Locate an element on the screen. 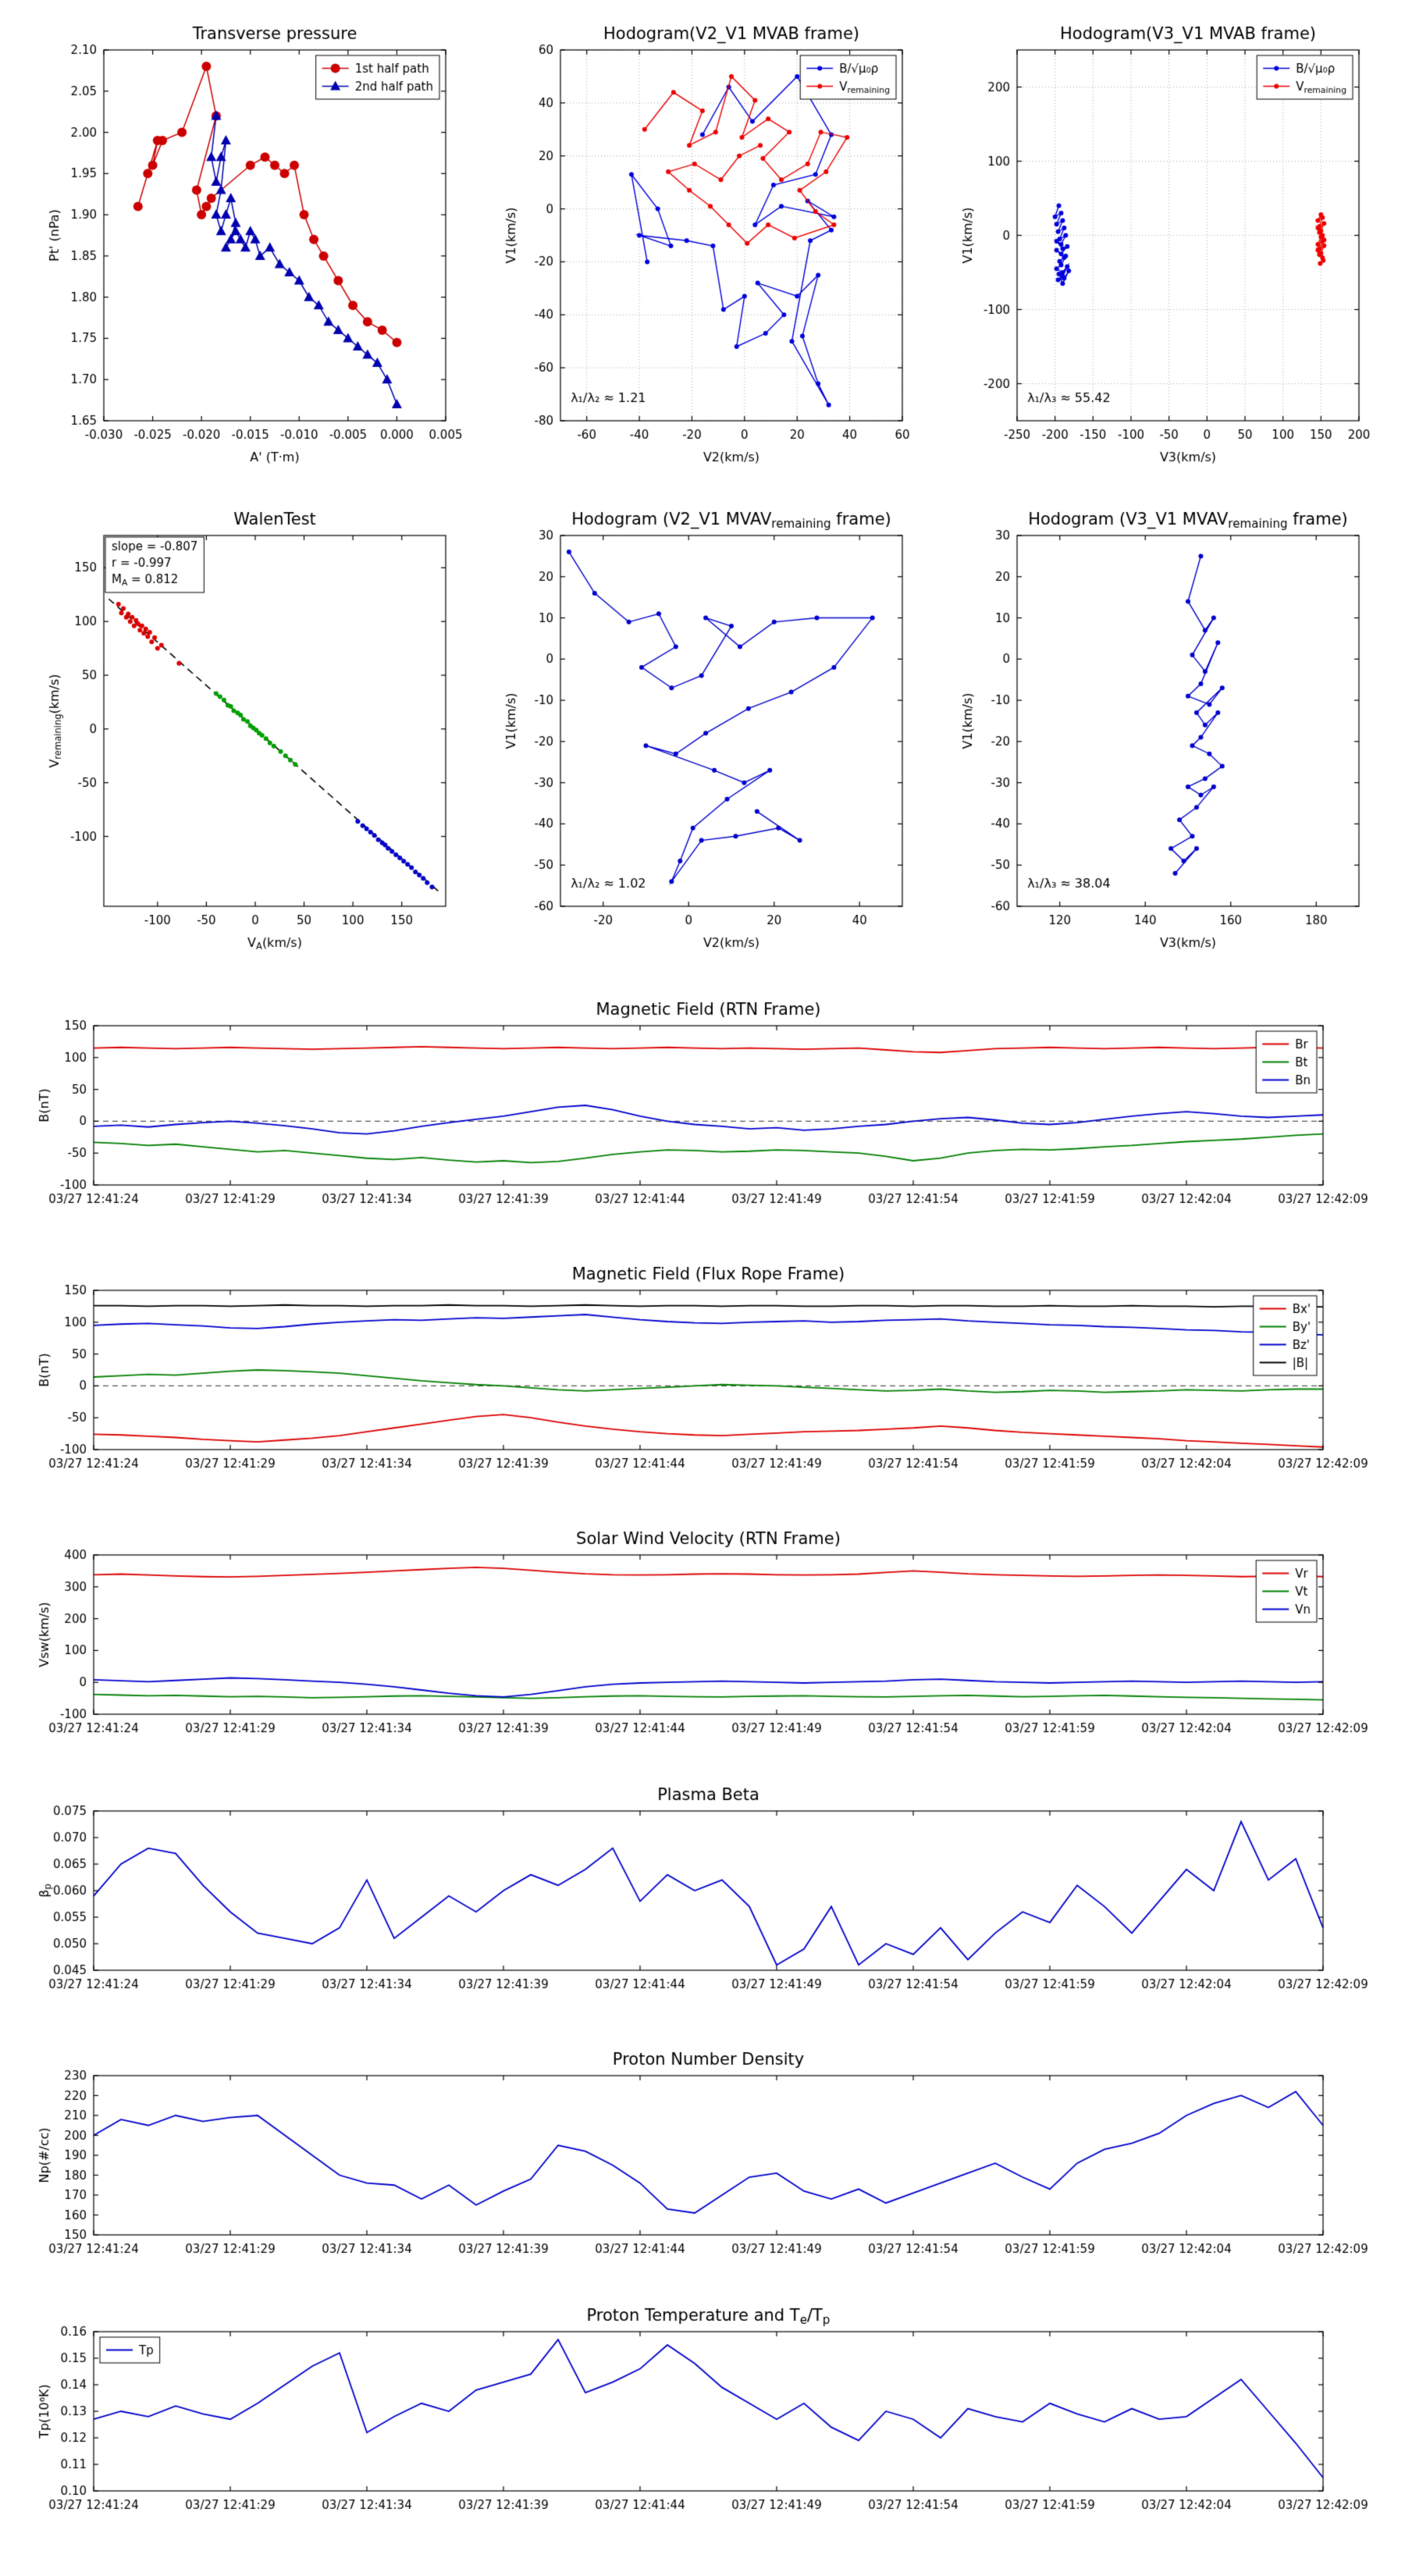 The width and height of the screenshot is (1405, 2576). vsw-rtn-canvas is located at coordinates (703, 1638).